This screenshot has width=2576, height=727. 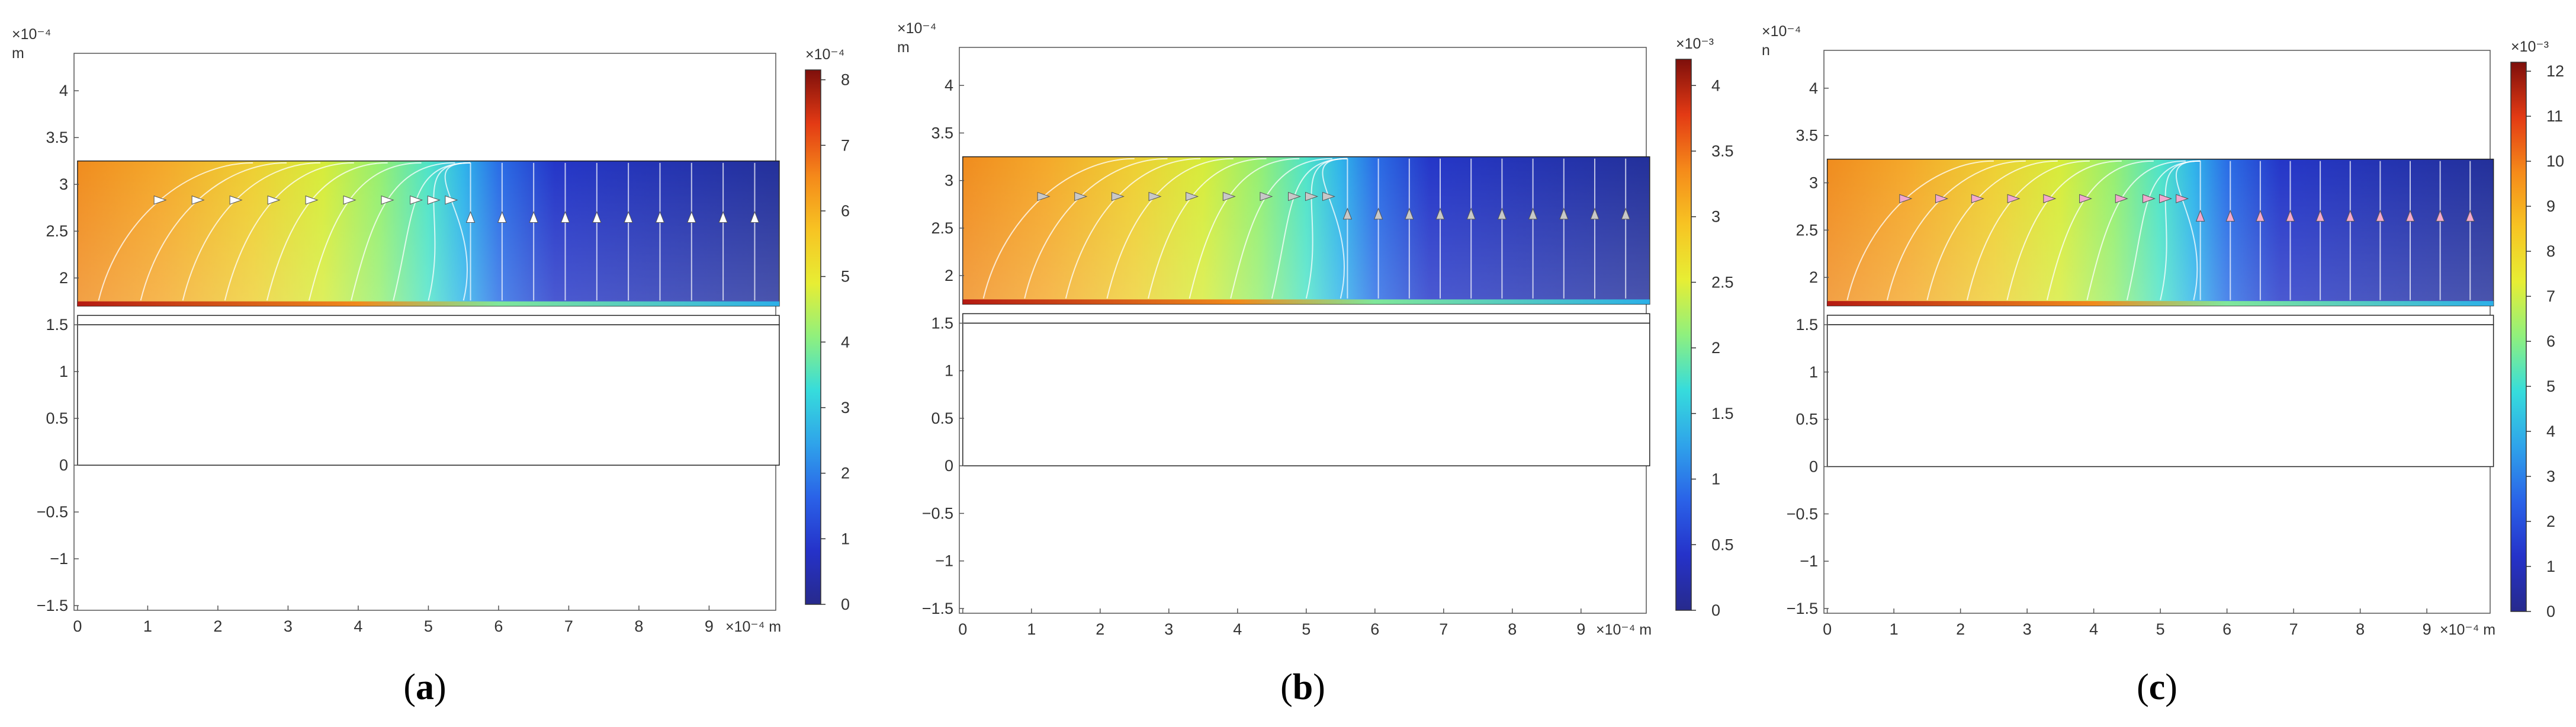 I want to click on y-tick-label: 0, so click(x=949, y=466).